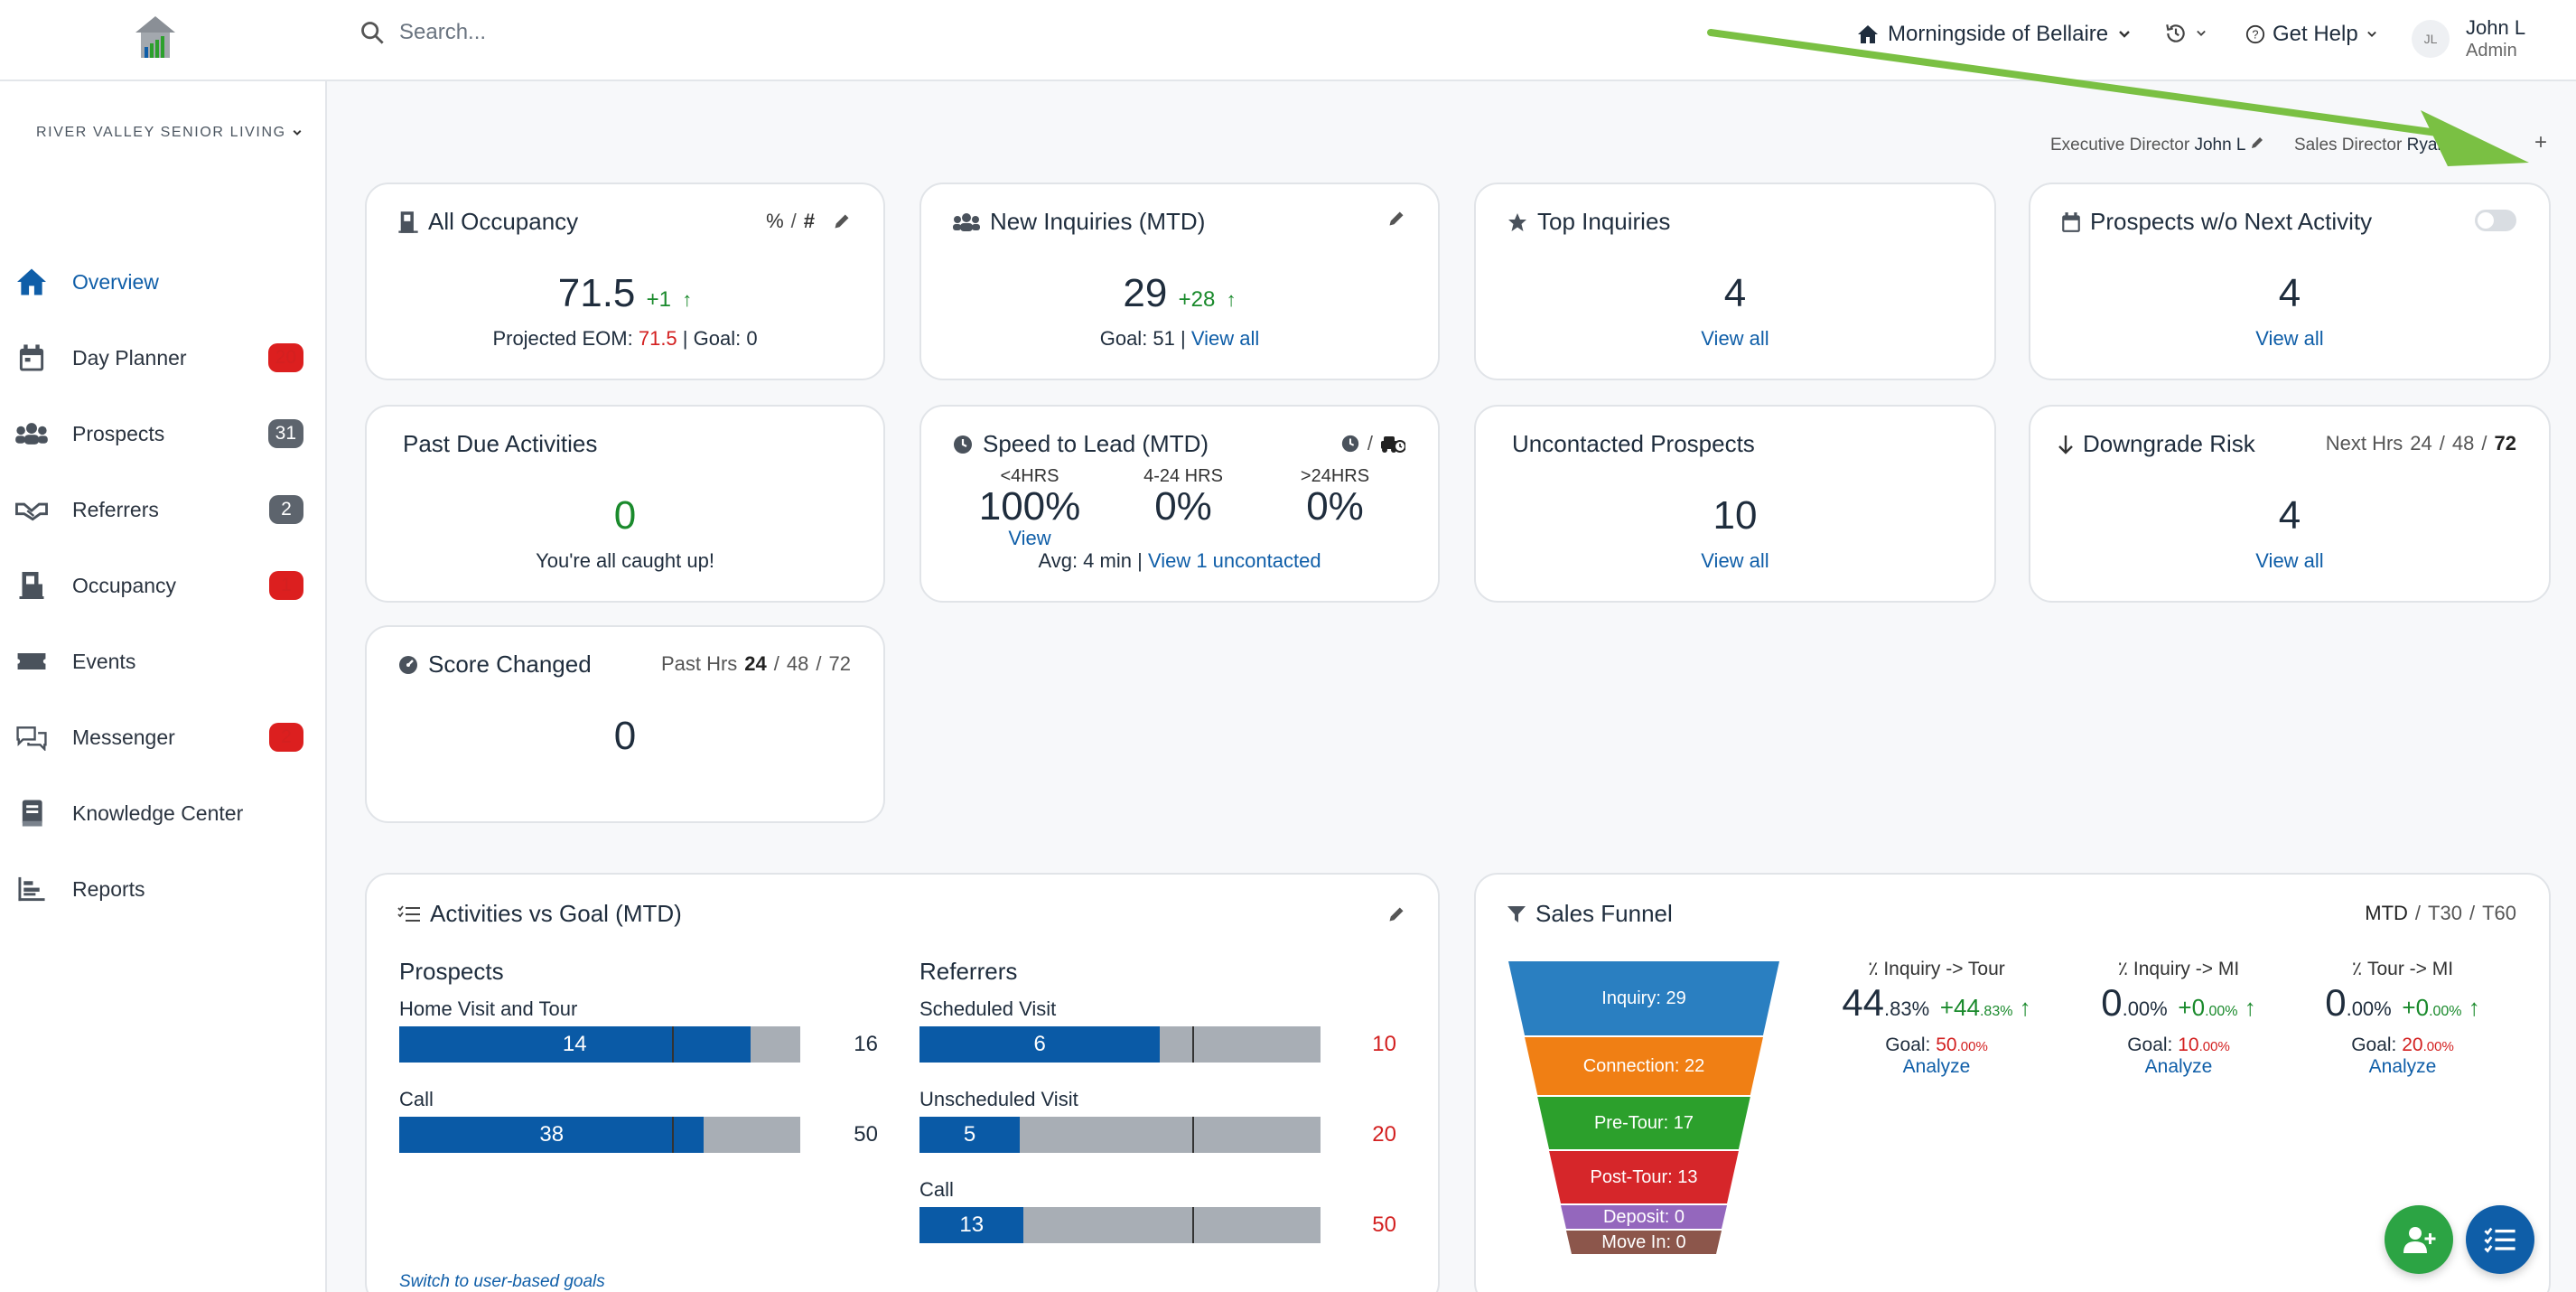  Describe the element at coordinates (2359, 969) in the screenshot. I see `percent-icon: ٪` at that location.